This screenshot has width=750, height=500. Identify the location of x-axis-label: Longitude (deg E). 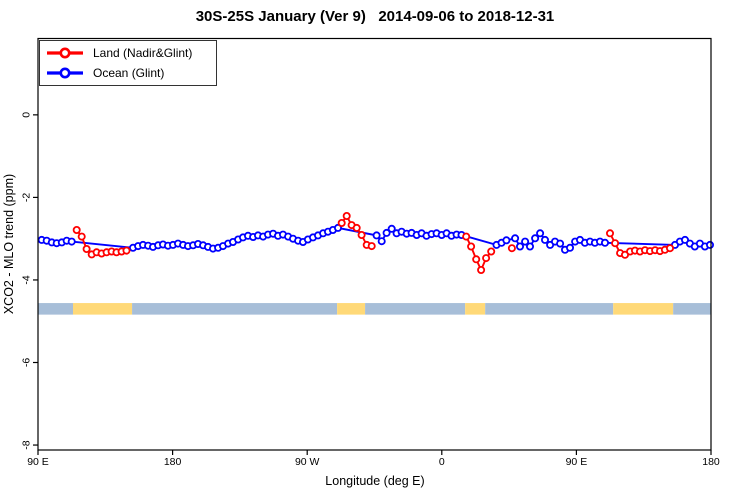
(375, 481).